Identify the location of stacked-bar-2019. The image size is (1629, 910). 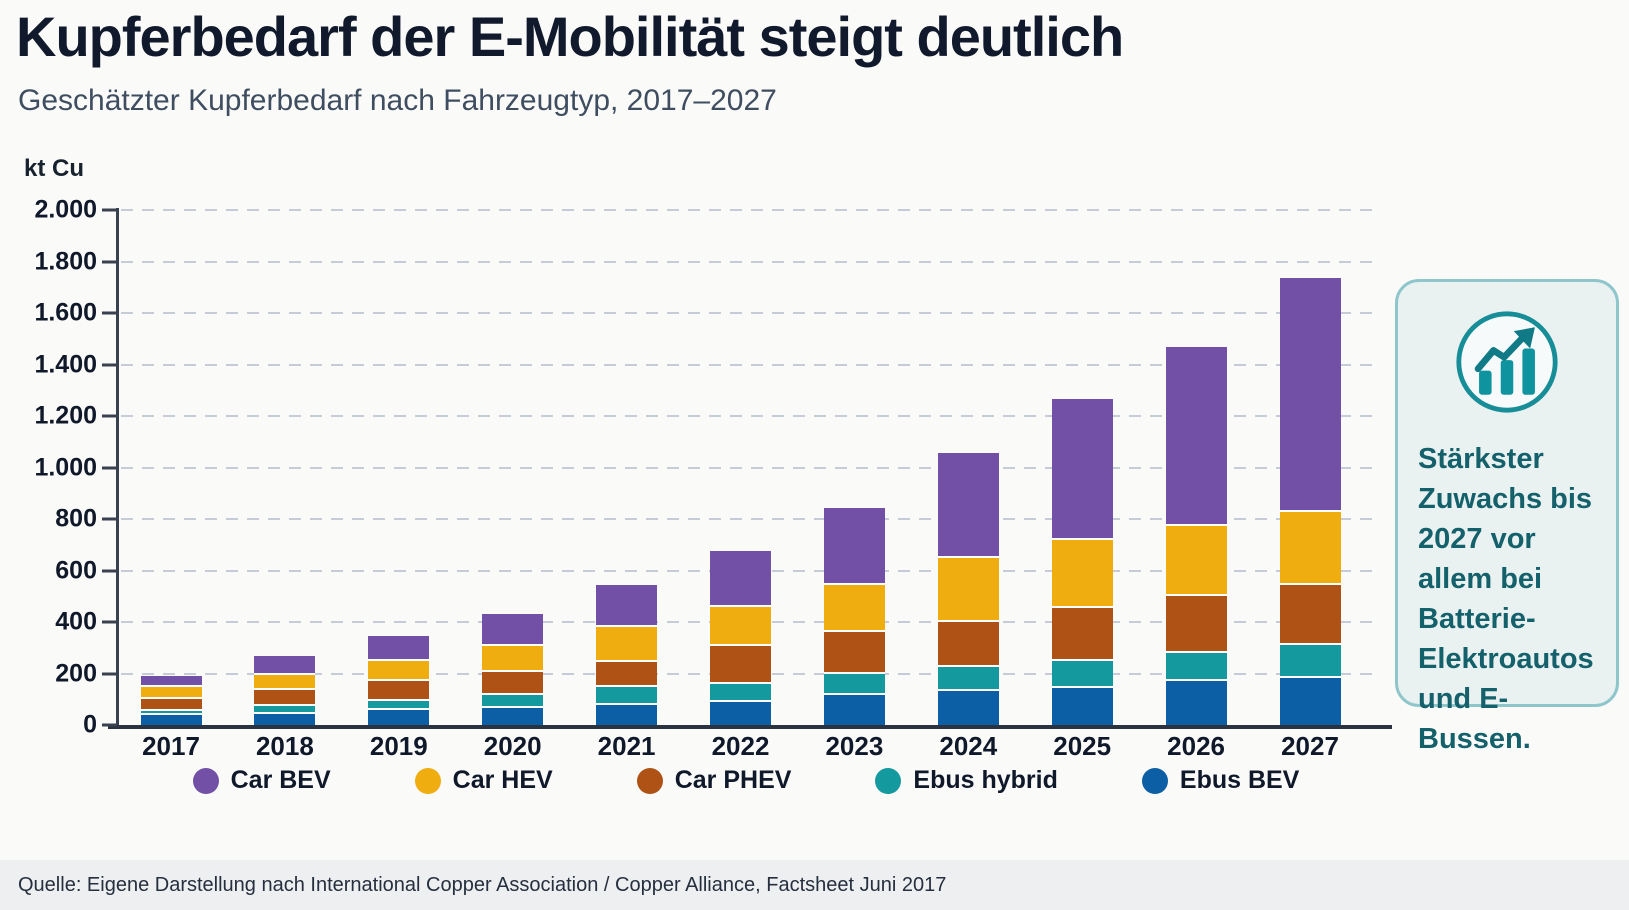
(399, 680).